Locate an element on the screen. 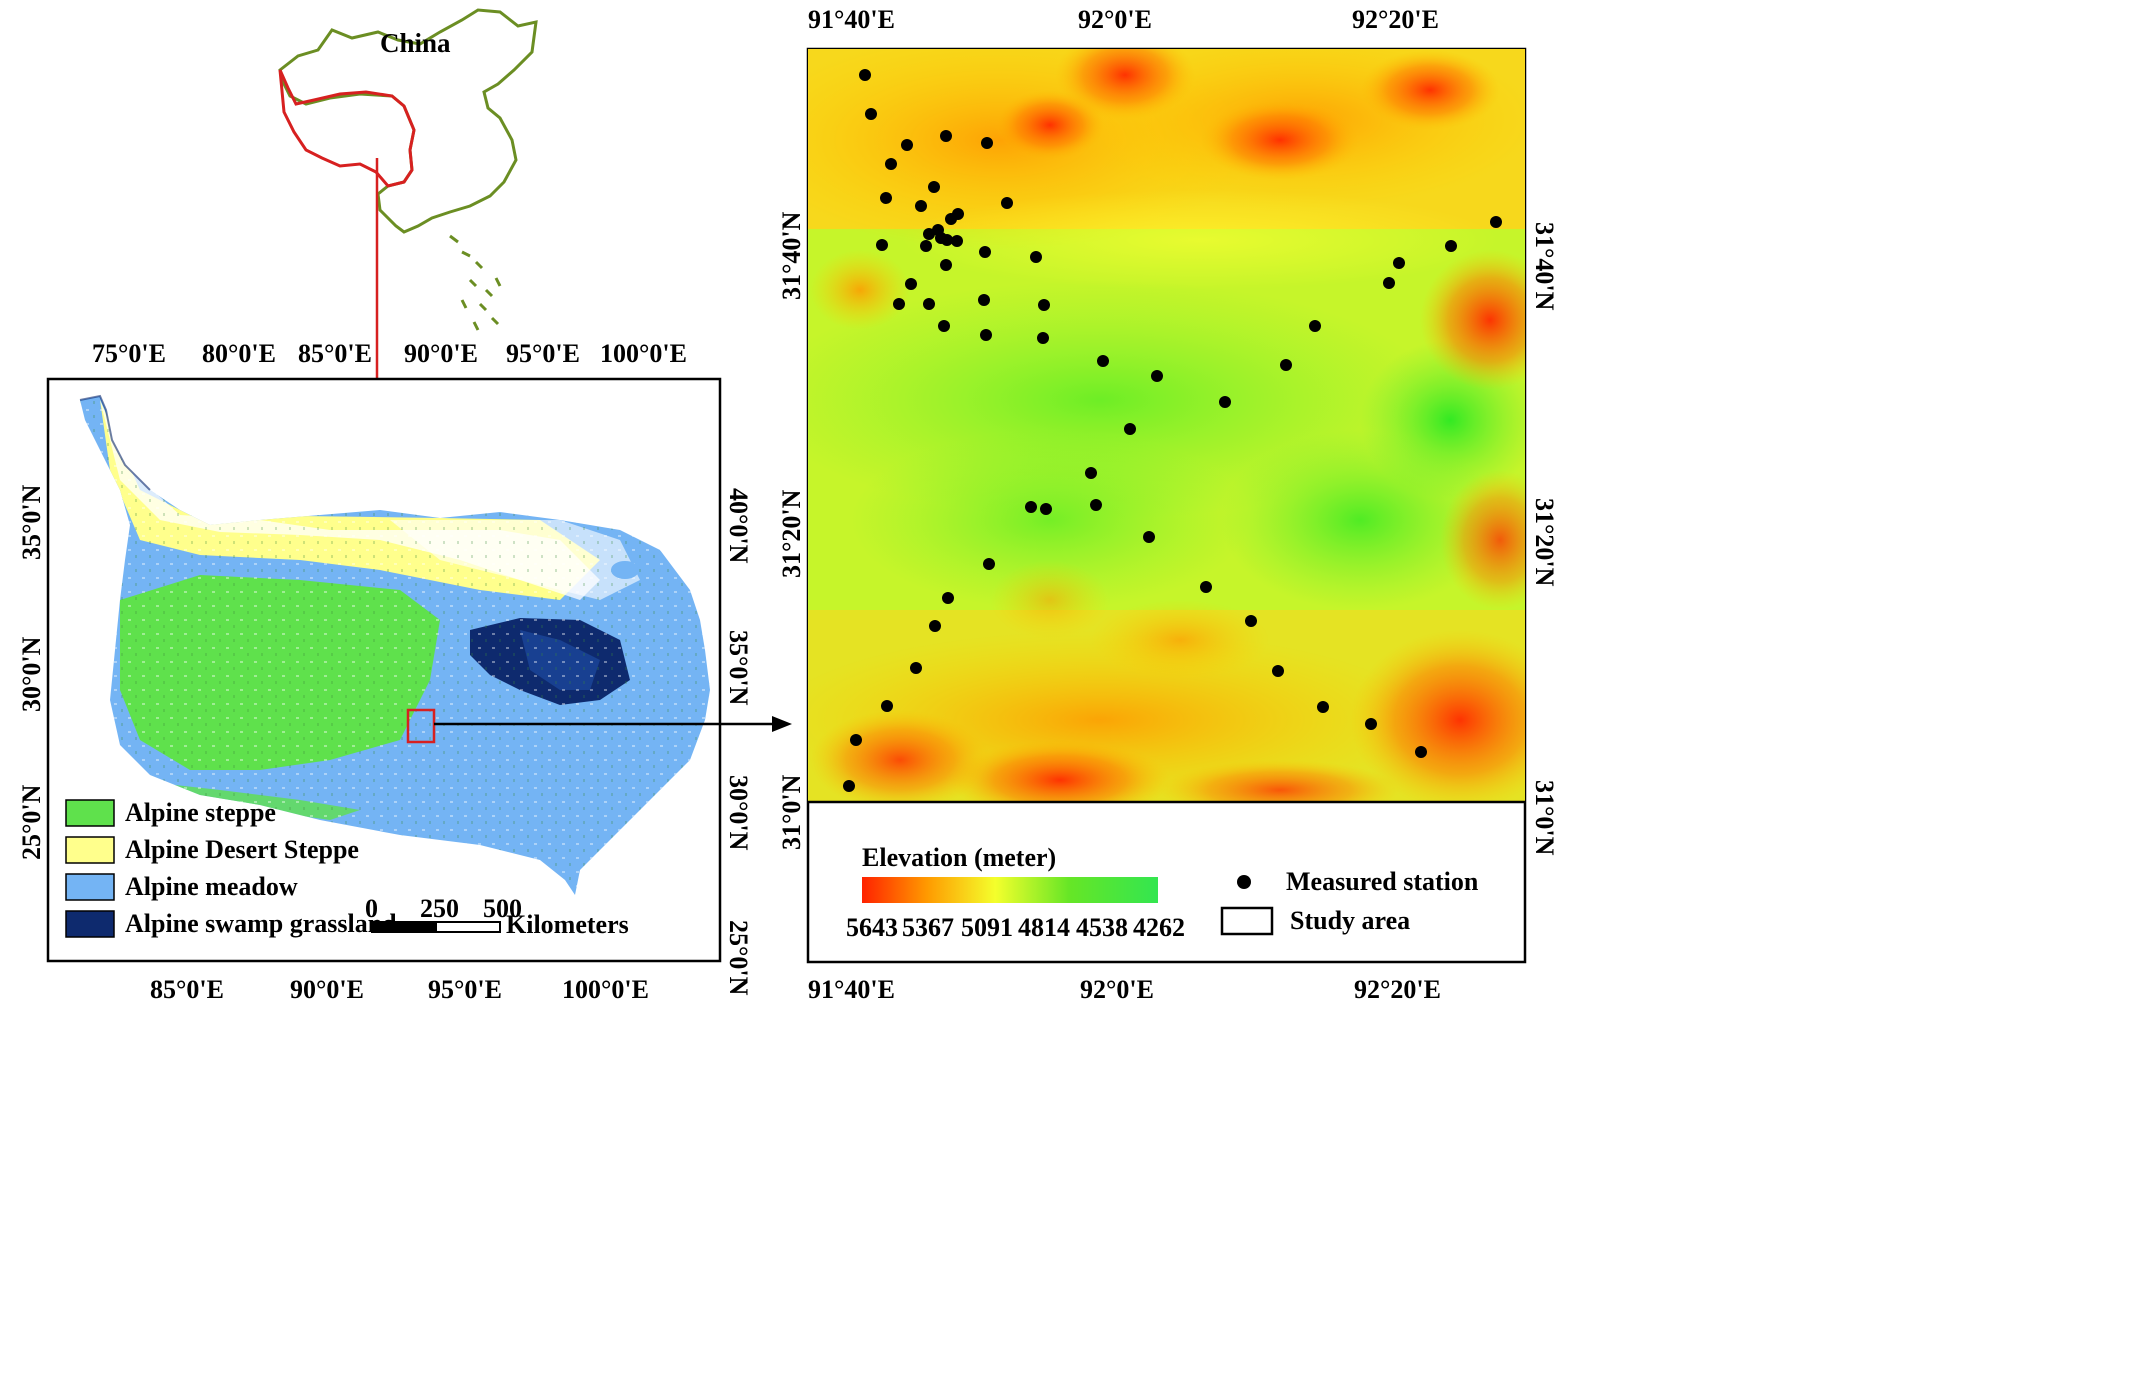 The width and height of the screenshot is (2144, 1375). elevation-legend-title: Elevation (meter) is located at coordinates (959, 857).